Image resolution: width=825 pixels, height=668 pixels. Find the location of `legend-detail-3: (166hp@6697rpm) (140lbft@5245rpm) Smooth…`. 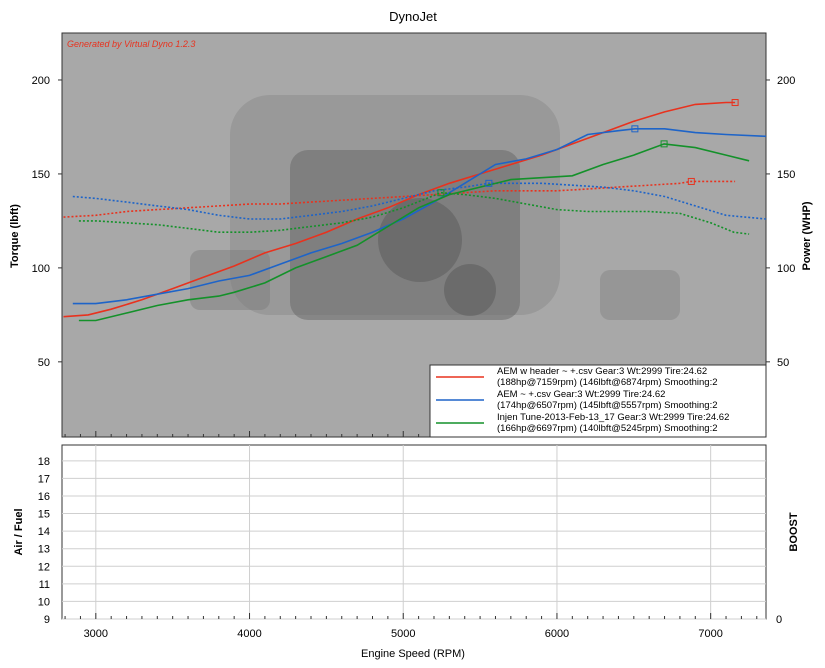

legend-detail-3: (166hp@6697rpm) (140lbft@5245rpm) Smooth… is located at coordinates (607, 428).